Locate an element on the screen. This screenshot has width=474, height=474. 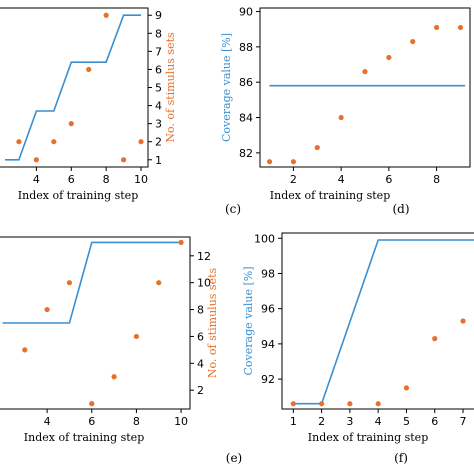
y-tick-label: 82 is located at coordinates (246, 153).